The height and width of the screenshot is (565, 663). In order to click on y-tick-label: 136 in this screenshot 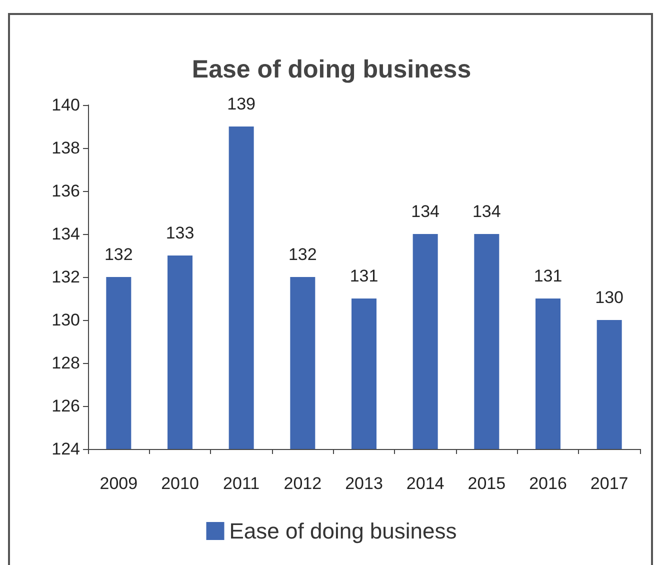, I will do `click(66, 191)`.